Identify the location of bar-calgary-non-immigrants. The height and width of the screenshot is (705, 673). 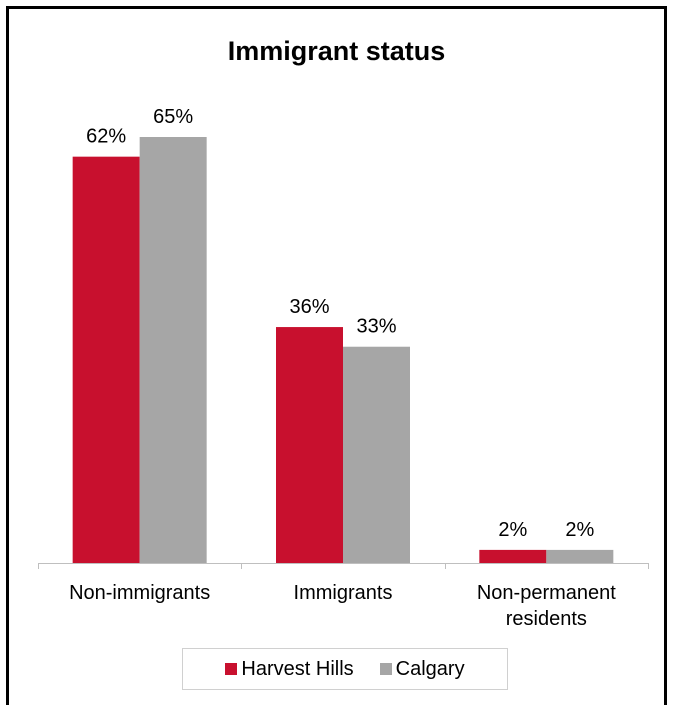
(173, 350).